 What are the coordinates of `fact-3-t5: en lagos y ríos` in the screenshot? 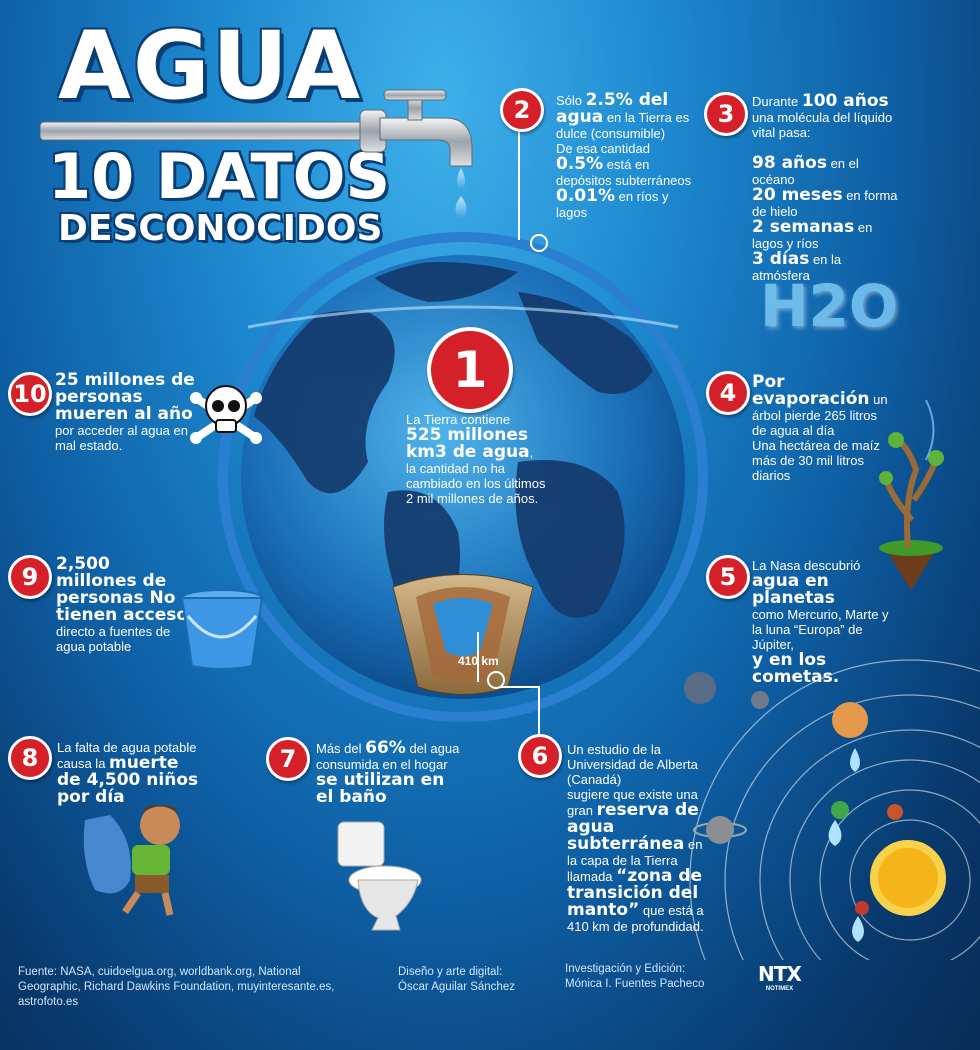 It's located at (812, 235).